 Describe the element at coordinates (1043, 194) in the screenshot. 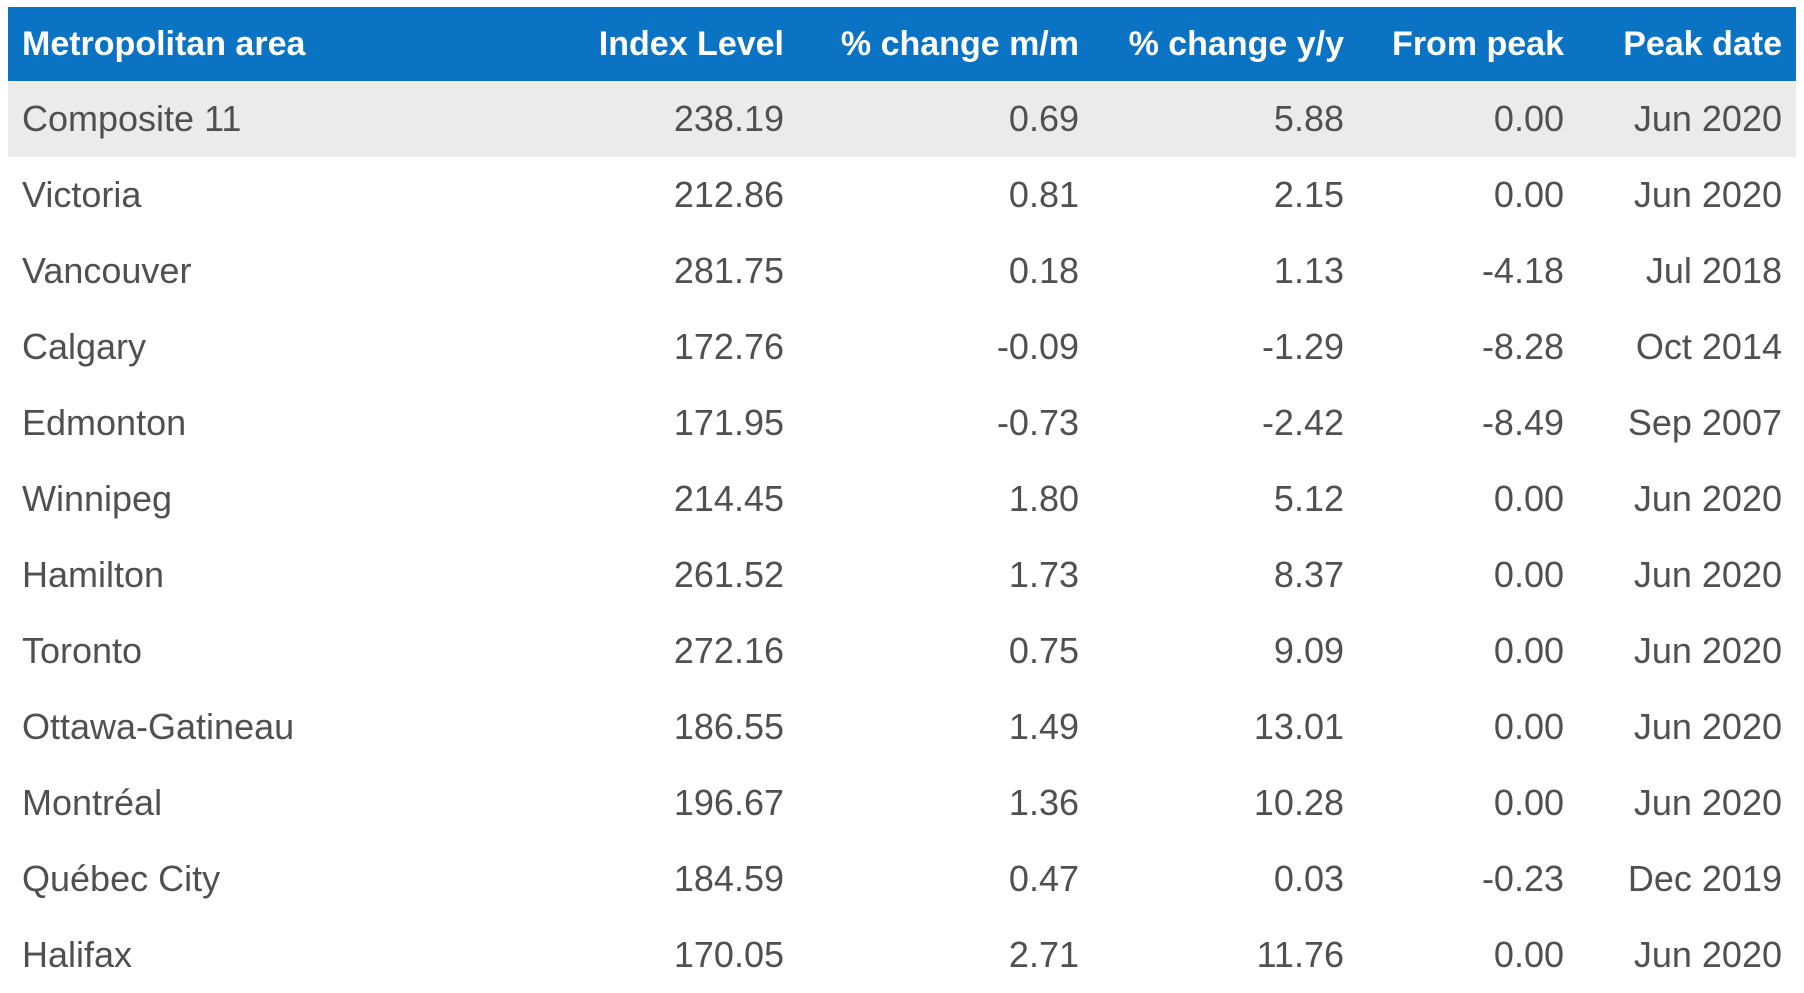

I see `change-mm-cell: 0.81` at that location.